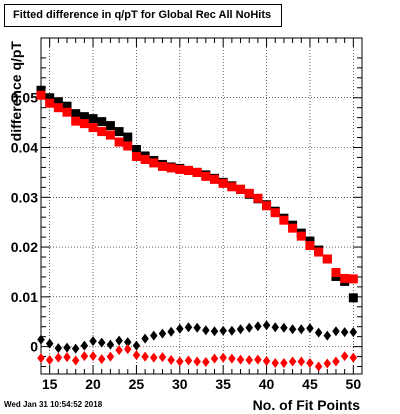 This screenshot has width=400, height=414. I want to click on y-tick-label: 0.04, so click(24, 148).